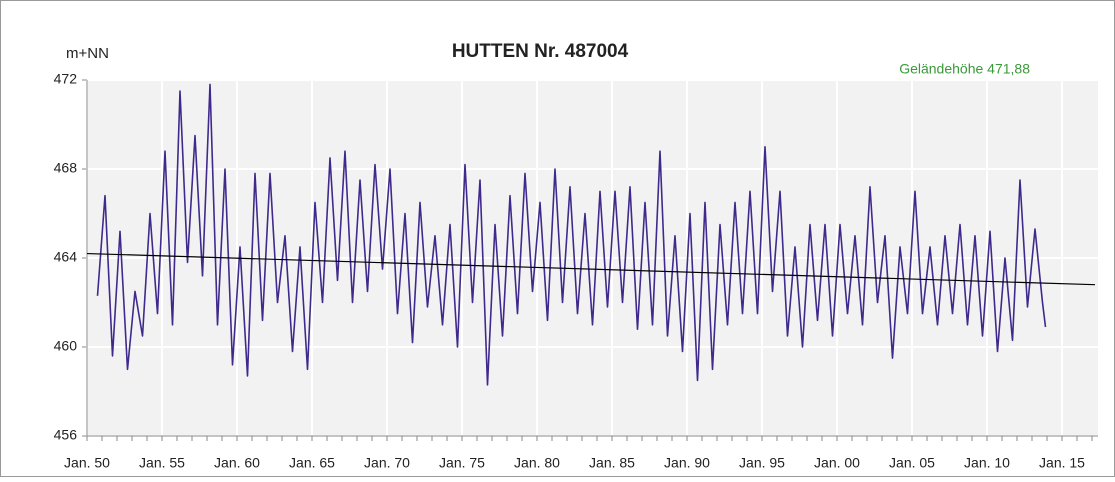  I want to click on y-tick-label: 468, so click(66, 168).